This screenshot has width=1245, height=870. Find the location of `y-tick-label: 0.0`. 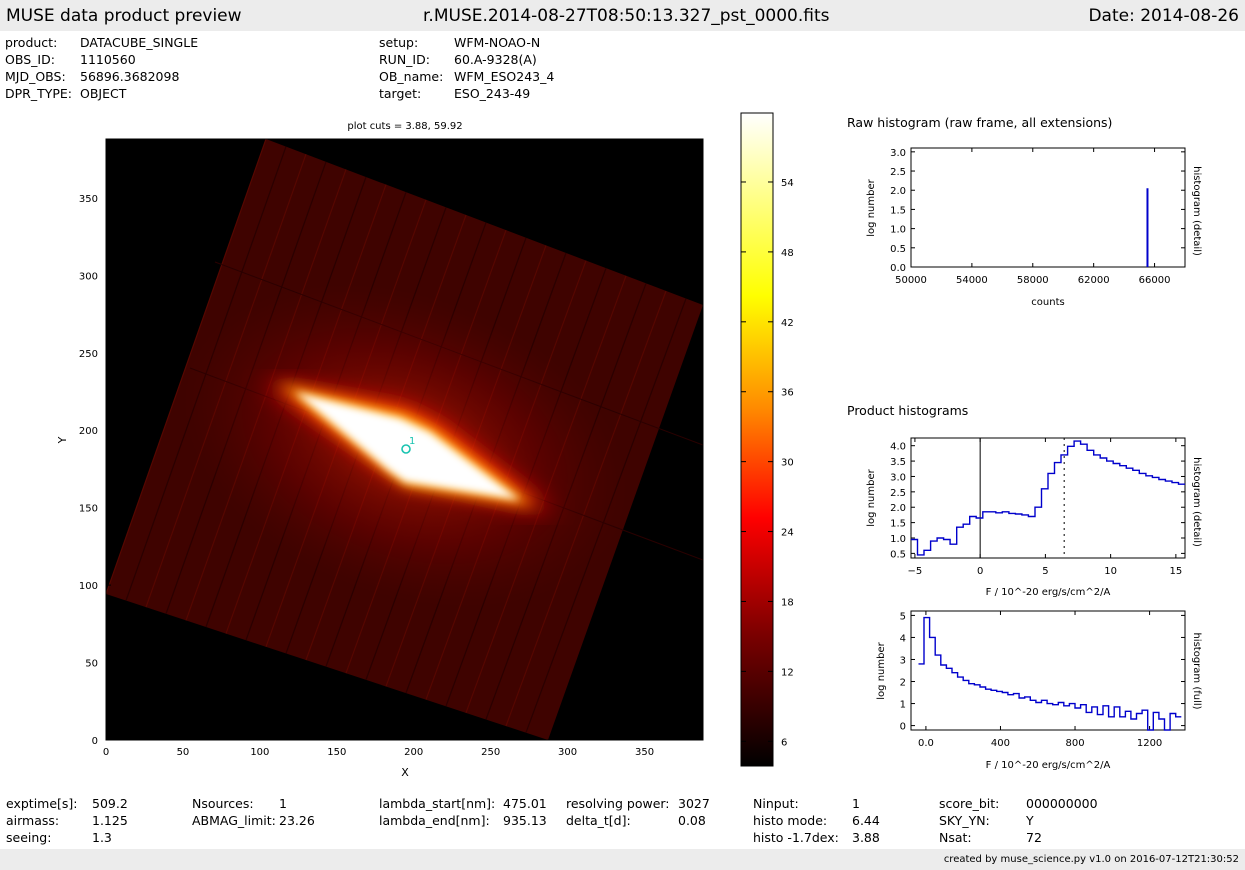

y-tick-label: 0.0 is located at coordinates (898, 268).